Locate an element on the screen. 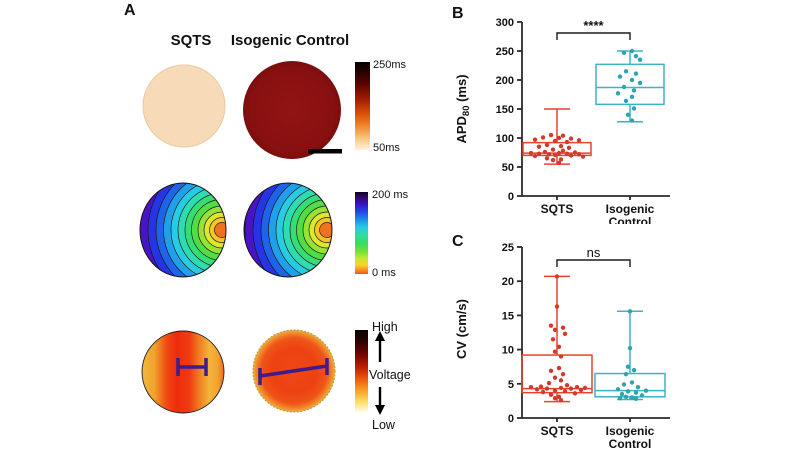 This screenshot has width=800, height=450. y-tick-label: 25 is located at coordinates (508, 248).